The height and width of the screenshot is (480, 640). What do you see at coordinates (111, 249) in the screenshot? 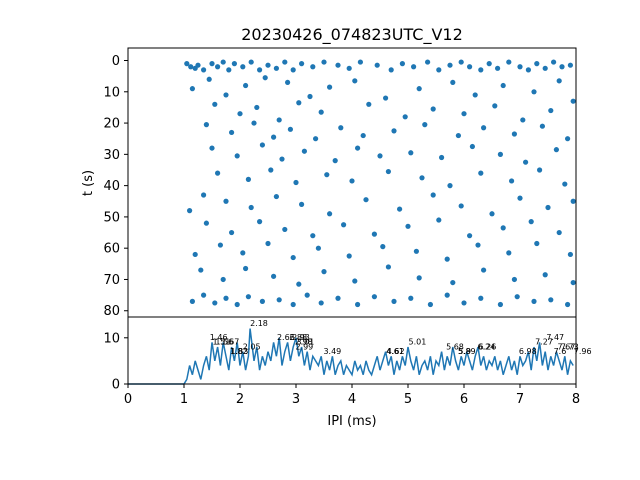
I see `raster-y-tick-label-6: 60` at bounding box center [111, 249].